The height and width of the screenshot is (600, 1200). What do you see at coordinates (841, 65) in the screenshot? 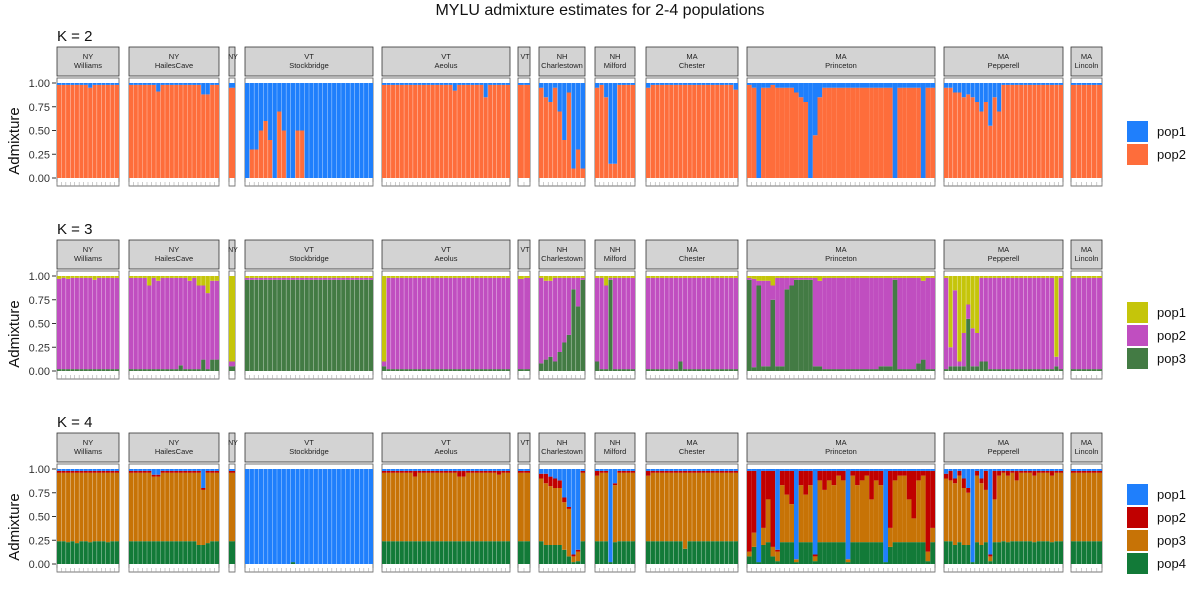
I see `facet-site: Princeton` at bounding box center [841, 65].